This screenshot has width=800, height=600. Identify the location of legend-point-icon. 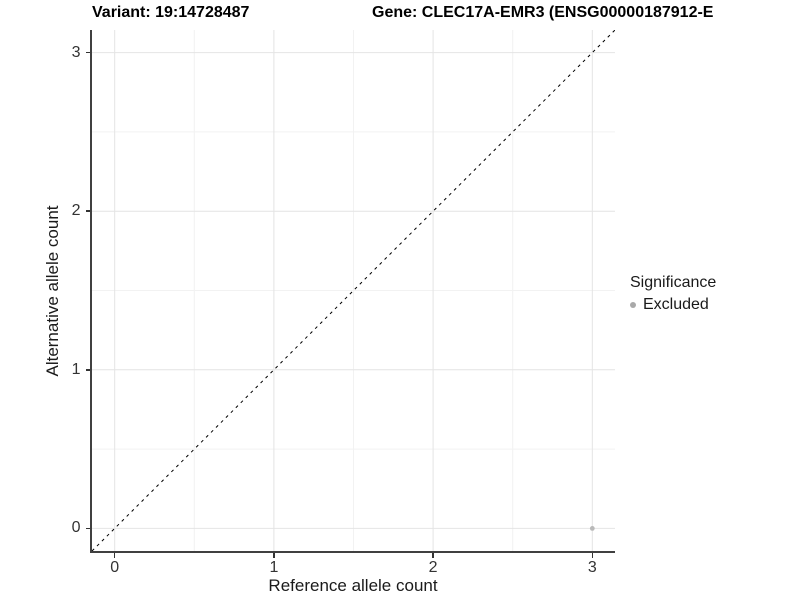
(633, 305).